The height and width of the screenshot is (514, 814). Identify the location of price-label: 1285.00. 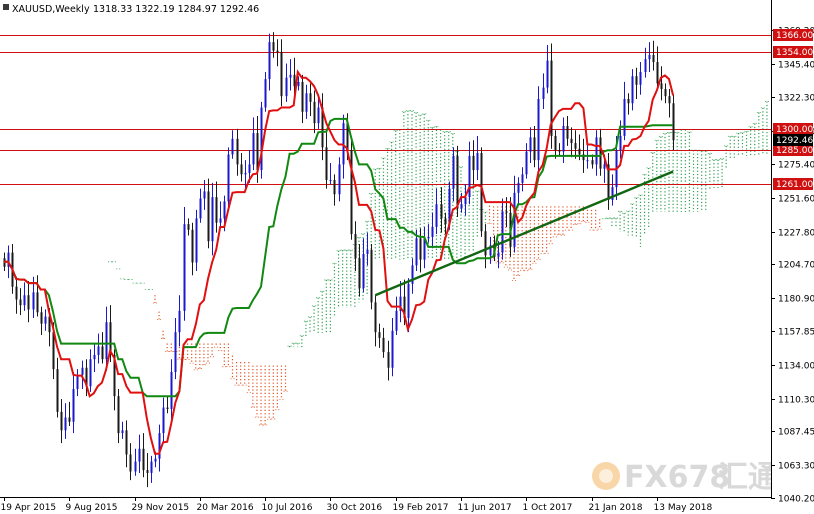
(794, 151).